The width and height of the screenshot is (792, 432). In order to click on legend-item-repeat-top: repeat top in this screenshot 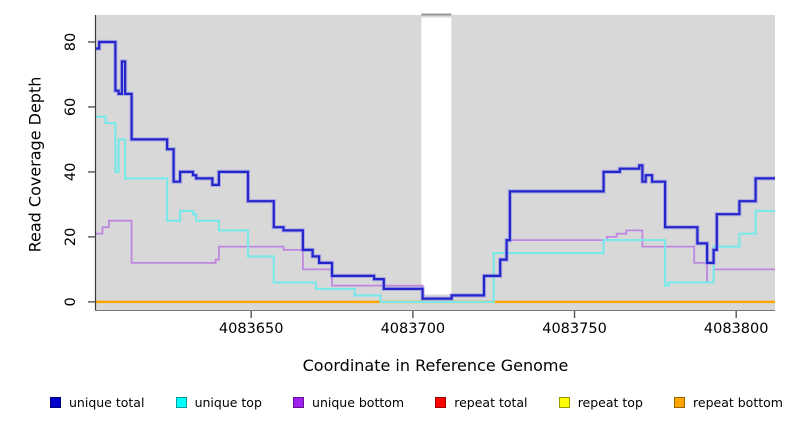, I will do `click(600, 402)`.